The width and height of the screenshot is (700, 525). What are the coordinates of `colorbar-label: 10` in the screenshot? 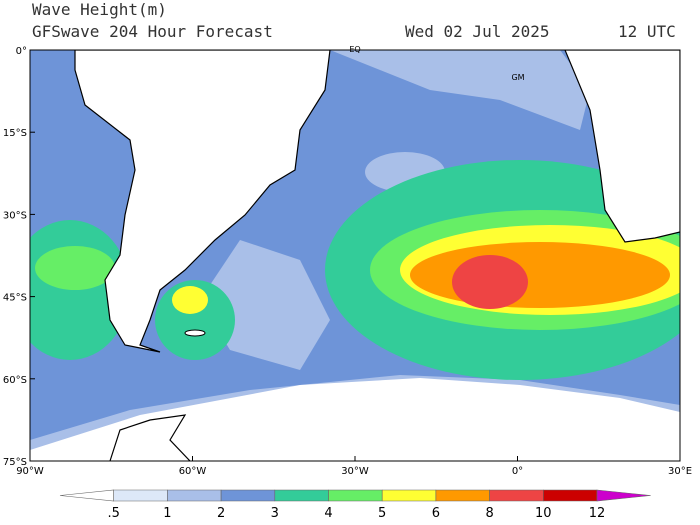 It's located at (543, 513).